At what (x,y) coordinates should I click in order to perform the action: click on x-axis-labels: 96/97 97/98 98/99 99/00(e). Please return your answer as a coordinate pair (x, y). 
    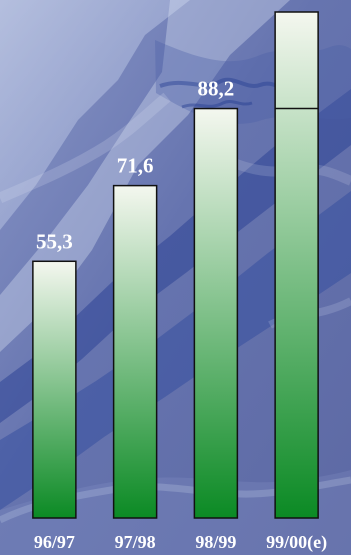
    Looking at the image, I should click on (180, 542).